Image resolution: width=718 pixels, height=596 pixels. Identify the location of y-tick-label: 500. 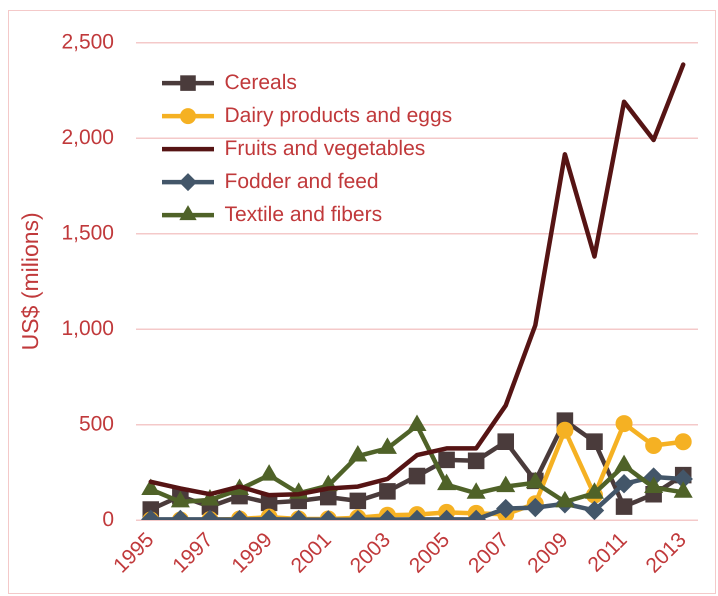
(96, 424).